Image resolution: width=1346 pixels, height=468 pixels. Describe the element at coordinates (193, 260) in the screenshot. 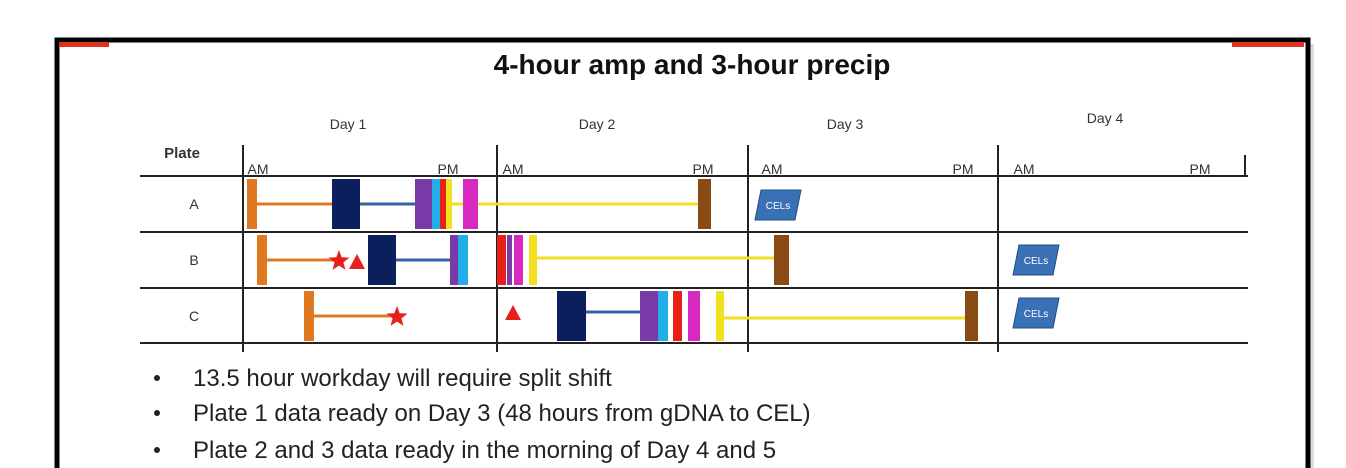

I see `row-label: B` at that location.